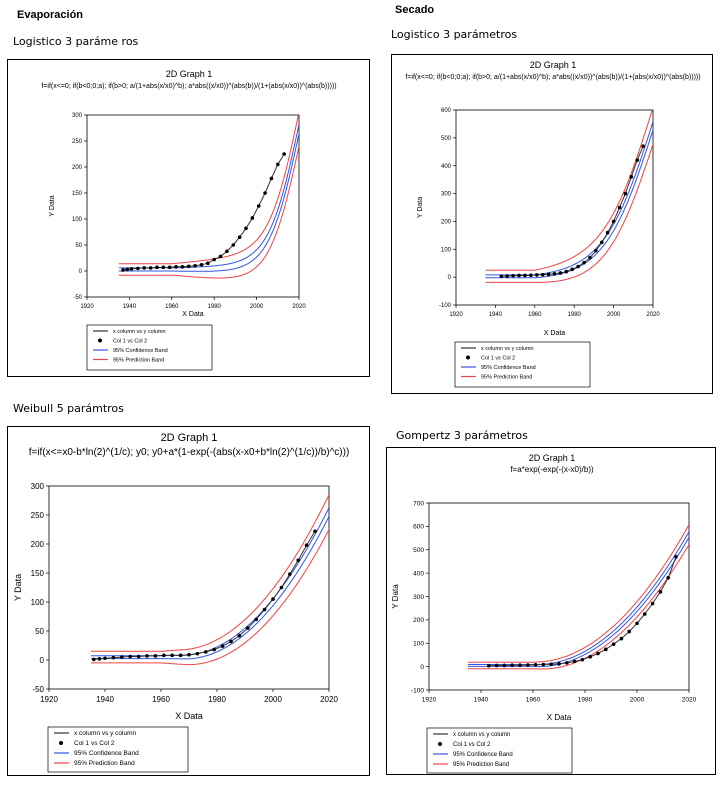 This screenshot has width=727, height=787. I want to click on y-tick-label: 700, so click(418, 503).